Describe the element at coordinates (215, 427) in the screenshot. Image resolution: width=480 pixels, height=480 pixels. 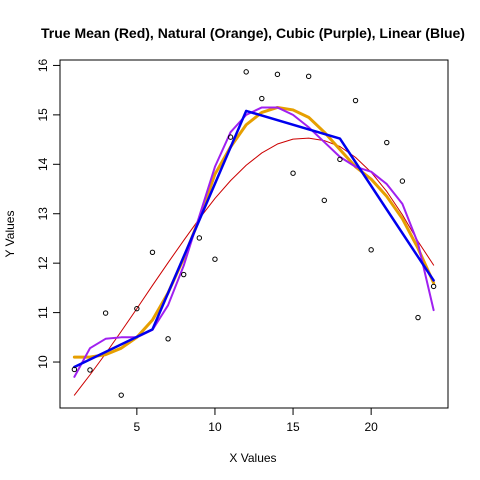
I see `x-tick-label: 10` at that location.